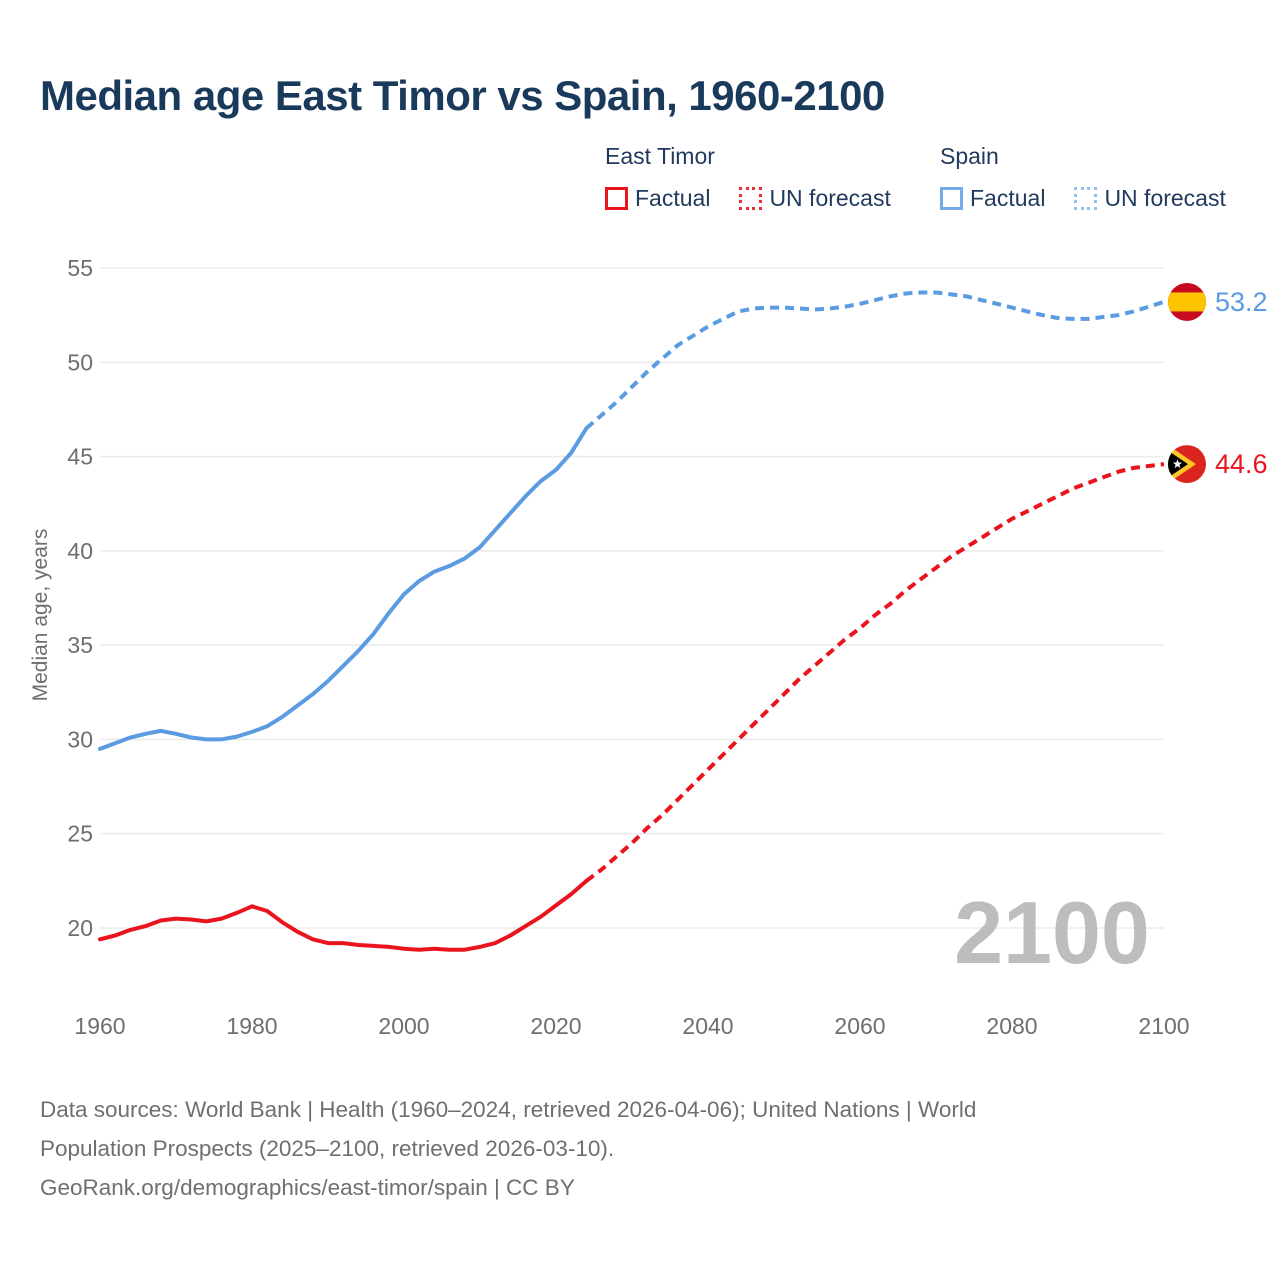 This screenshot has height=1280, width=1280. I want to click on x-tick-label: 2040, so click(707, 1026).